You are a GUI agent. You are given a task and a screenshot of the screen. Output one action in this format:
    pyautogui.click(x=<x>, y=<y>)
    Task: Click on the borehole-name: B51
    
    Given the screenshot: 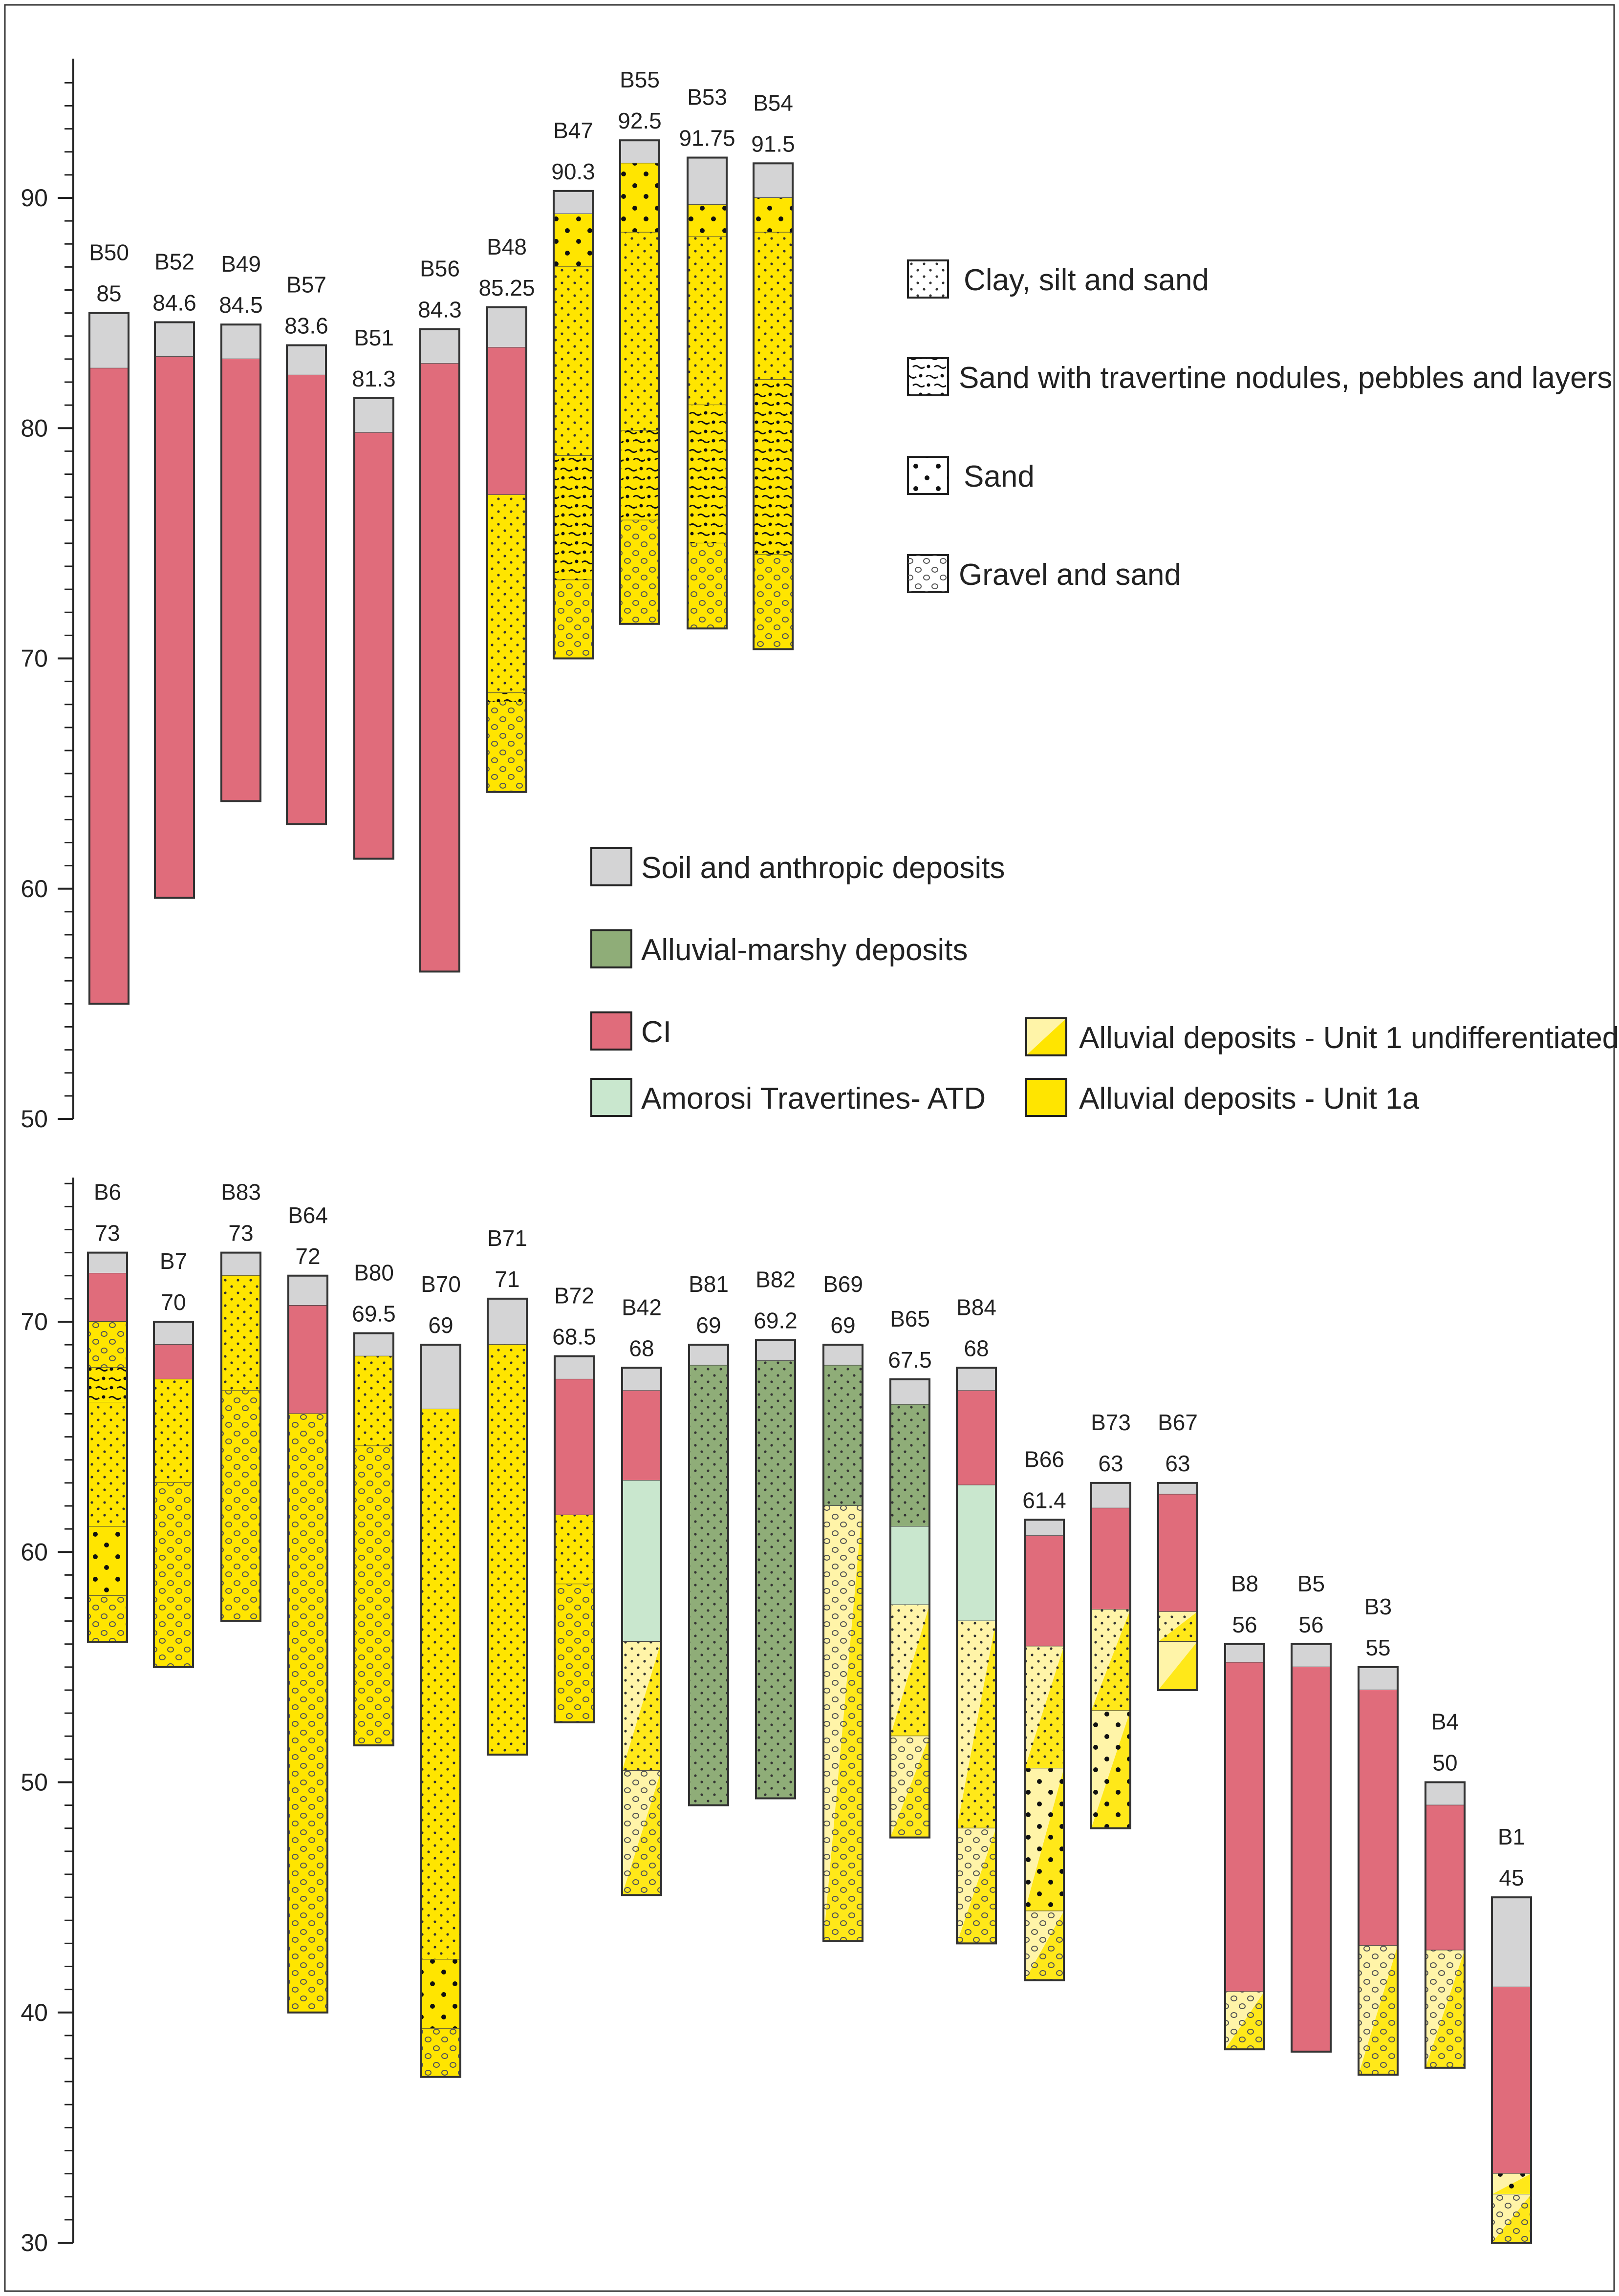 What is the action you would take?
    pyautogui.click(x=374, y=337)
    